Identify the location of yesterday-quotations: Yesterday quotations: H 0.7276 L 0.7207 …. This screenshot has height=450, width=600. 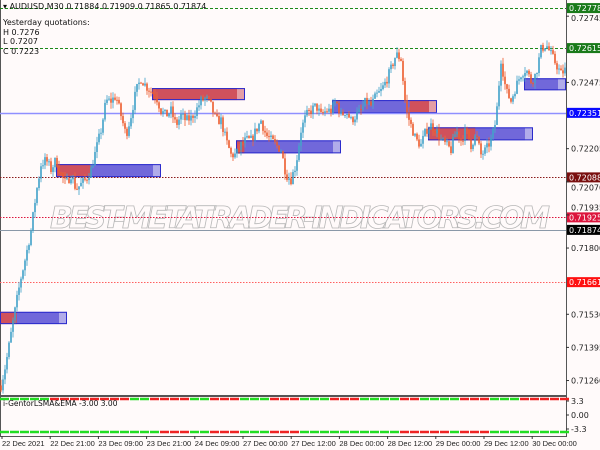
(46, 37).